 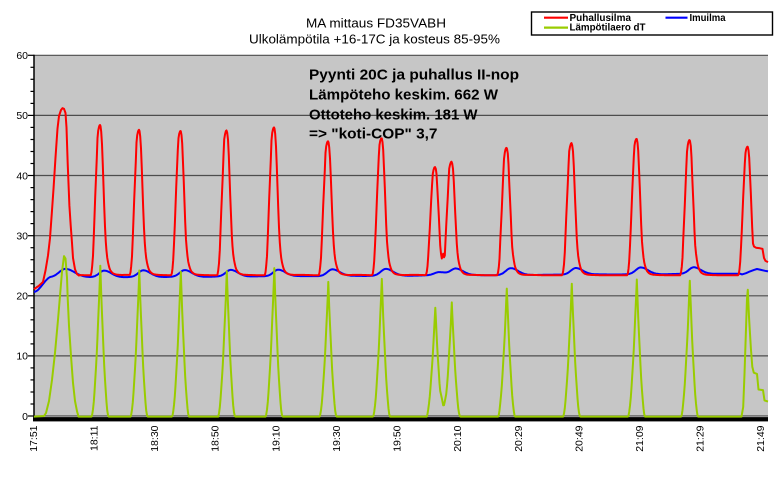 I want to click on svg-text: 18:11, so click(x=94, y=438).